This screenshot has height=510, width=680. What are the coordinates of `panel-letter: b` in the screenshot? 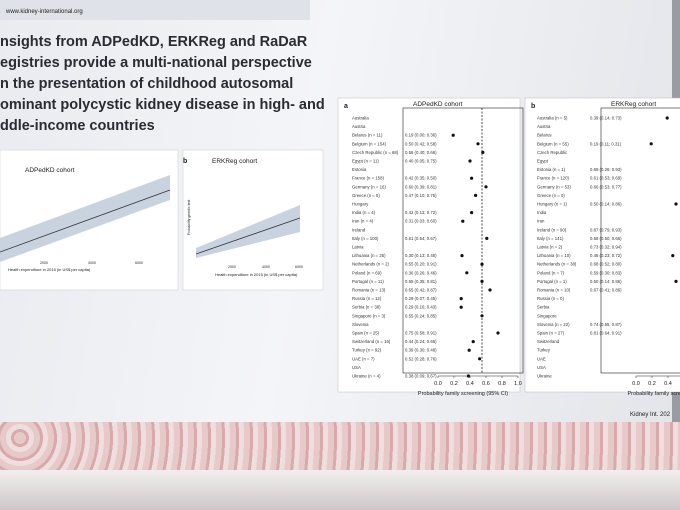 It's located at (533, 106).